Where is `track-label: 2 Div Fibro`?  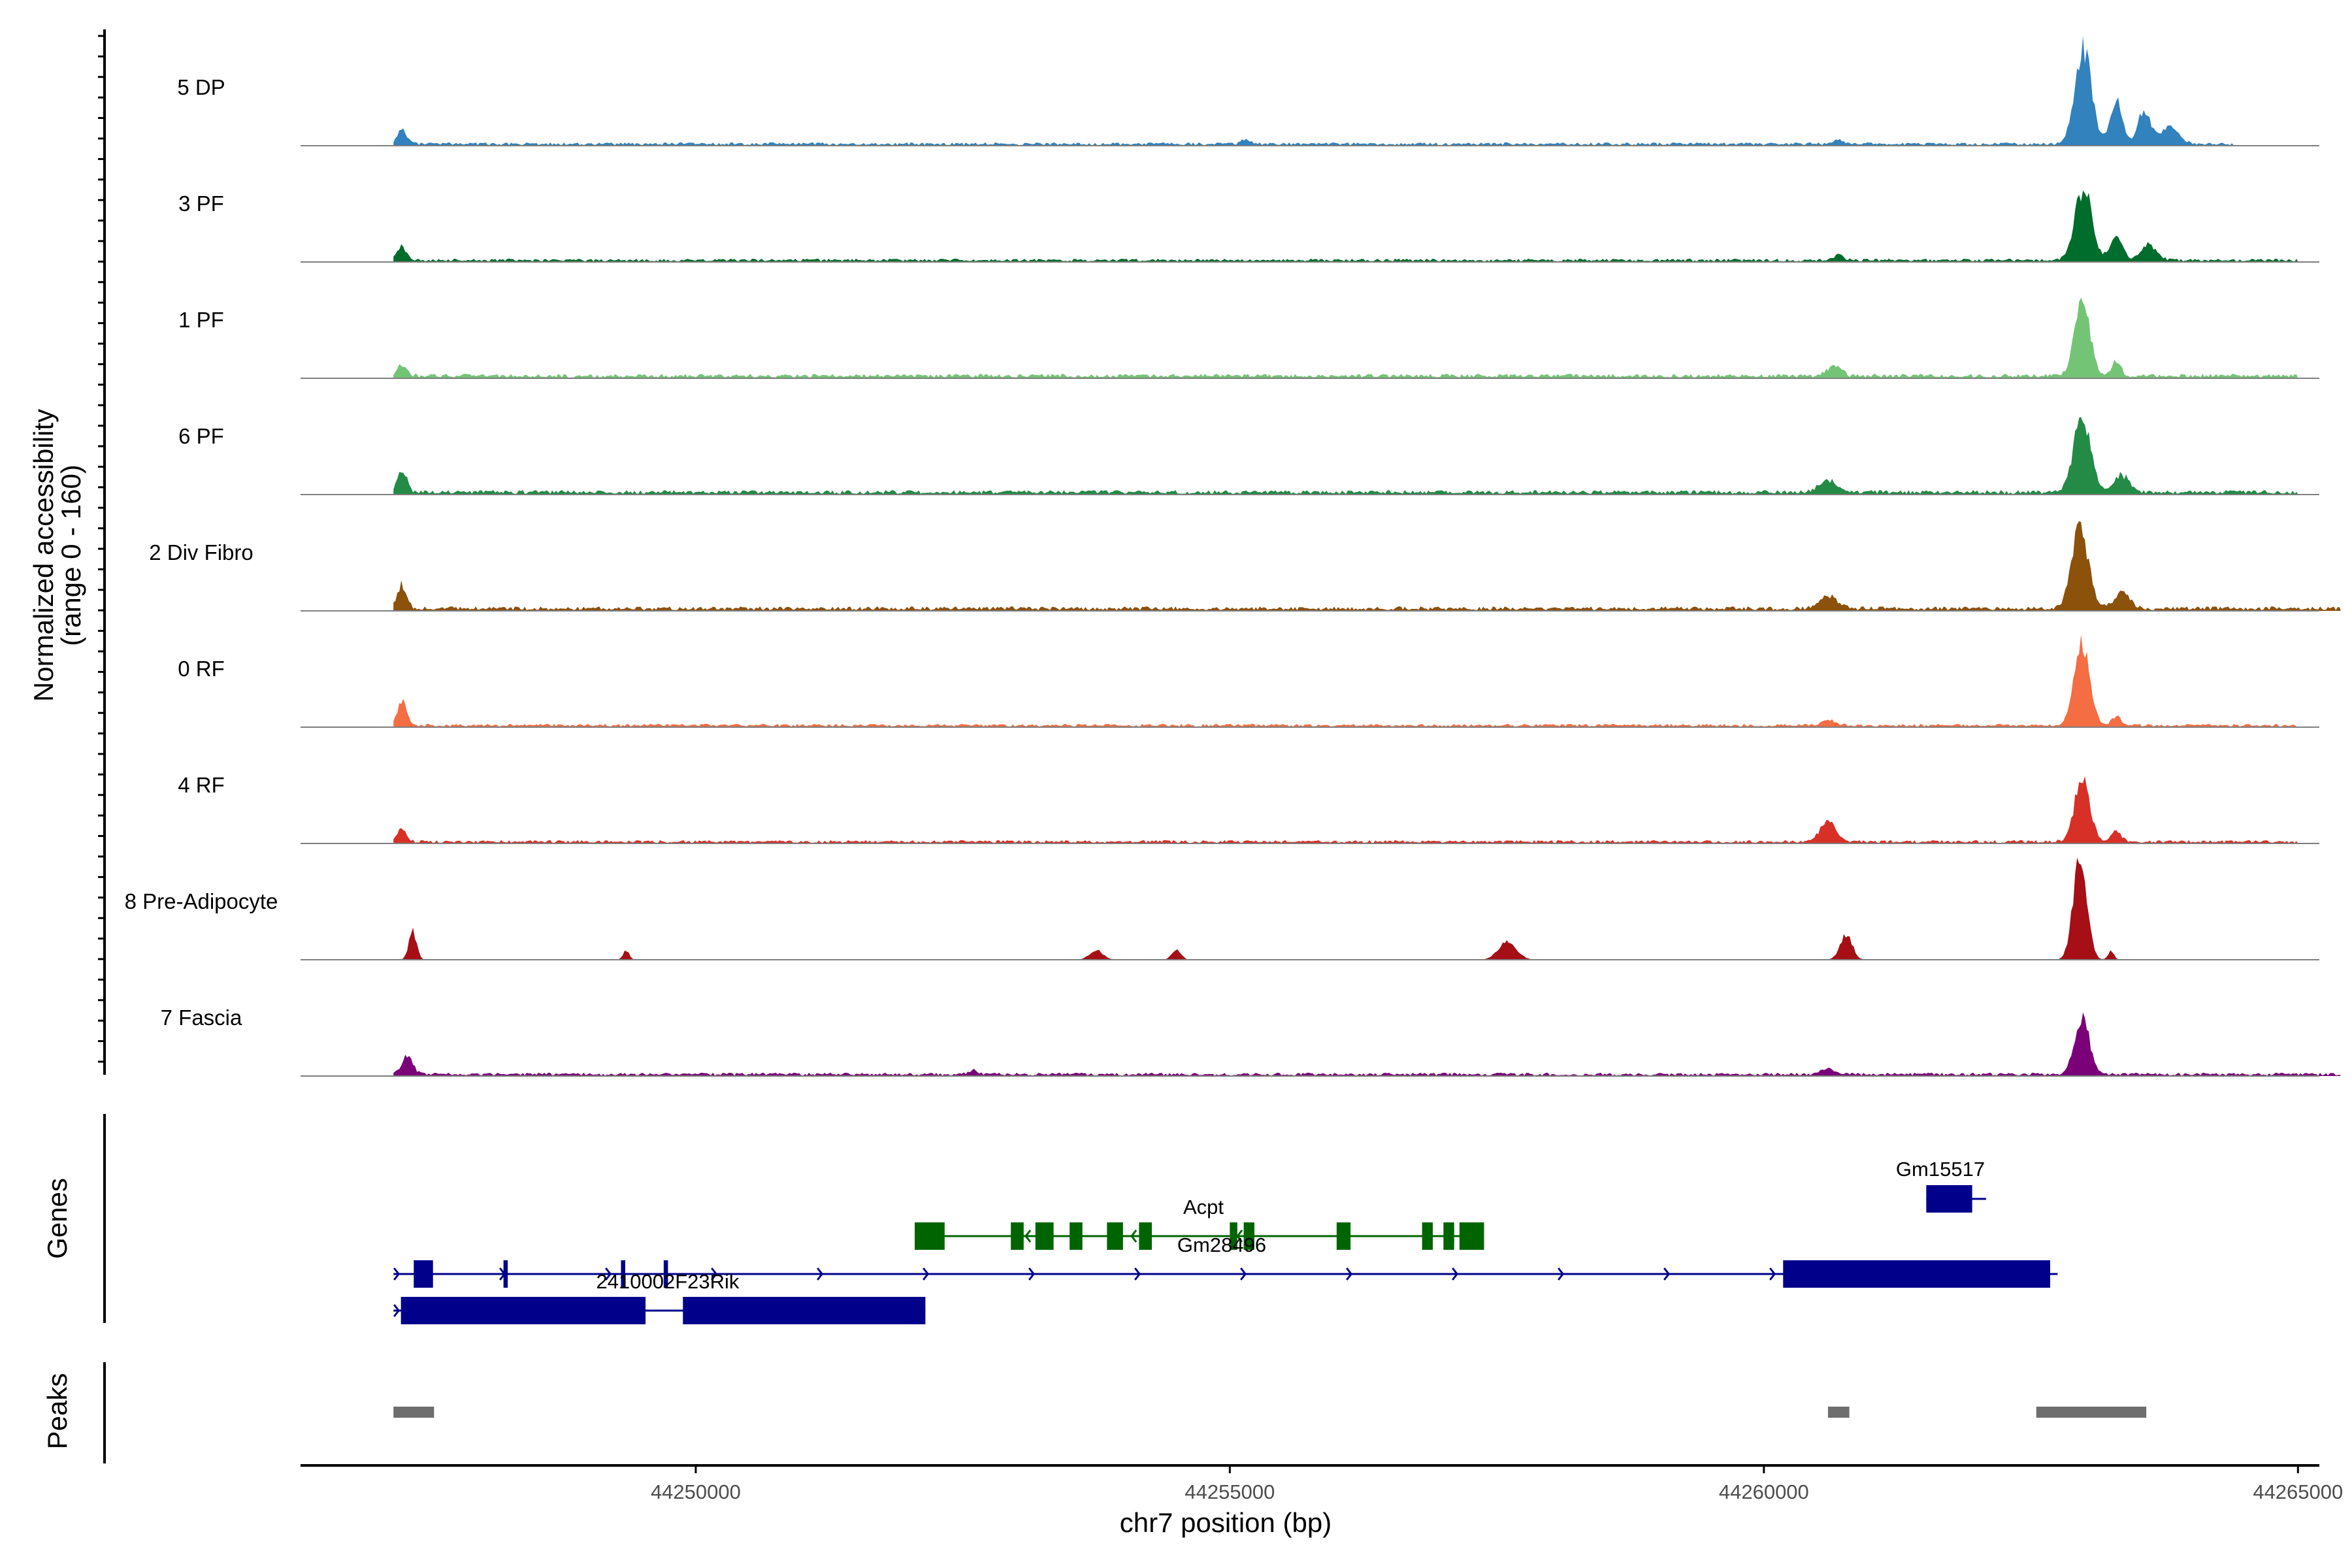 track-label: 2 Div Fibro is located at coordinates (201, 552).